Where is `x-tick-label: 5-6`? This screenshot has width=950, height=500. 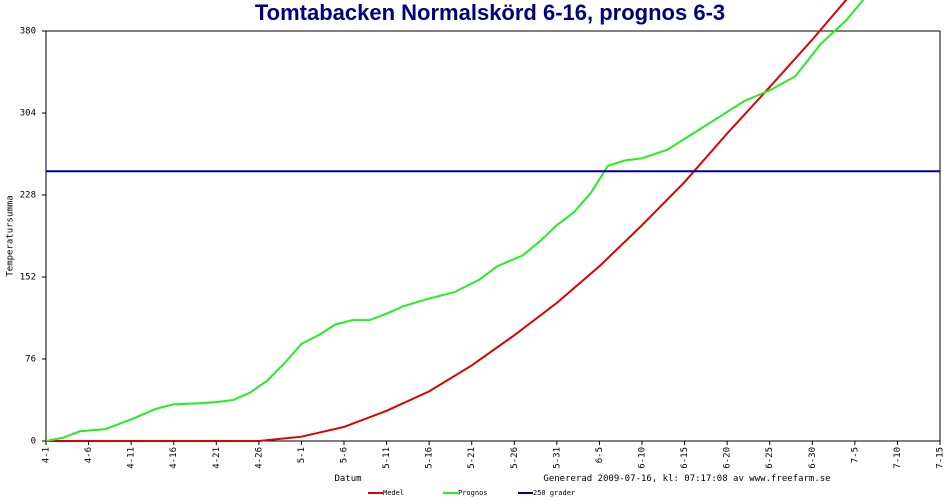
x-tick-label: 5-6 is located at coordinates (345, 455).